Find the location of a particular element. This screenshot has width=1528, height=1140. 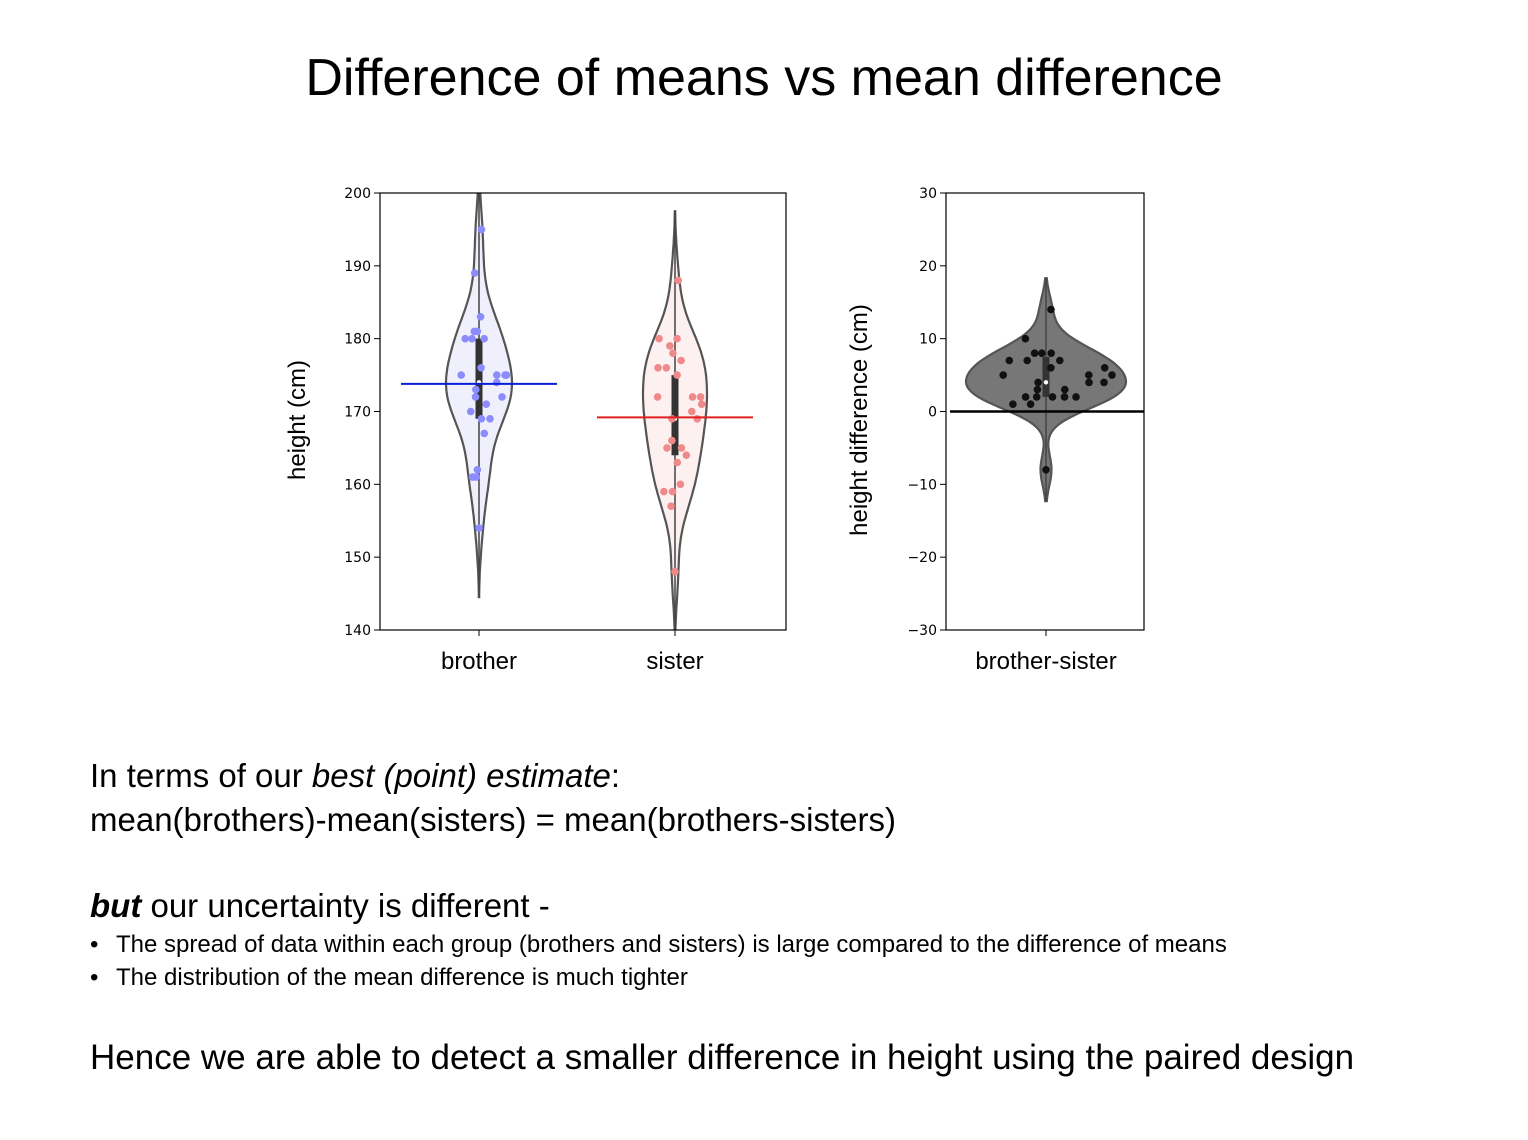

estimate-suffix: : is located at coordinates (615, 775).